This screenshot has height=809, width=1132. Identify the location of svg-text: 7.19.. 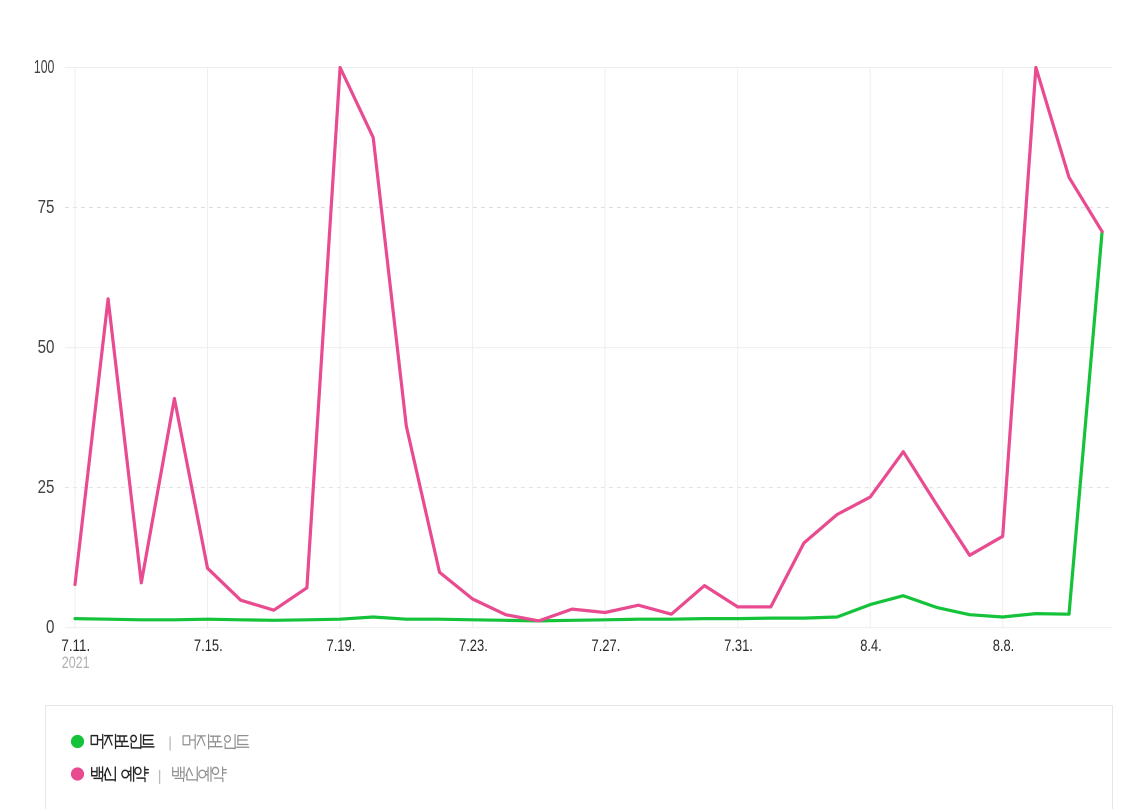
(341, 646).